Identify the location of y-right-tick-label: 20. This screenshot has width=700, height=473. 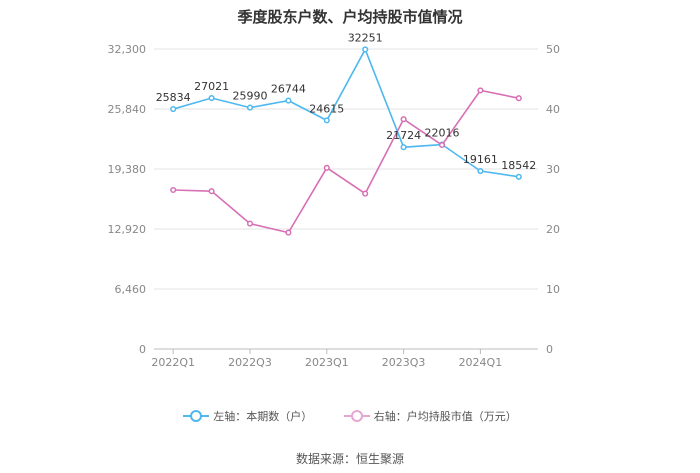
(553, 229).